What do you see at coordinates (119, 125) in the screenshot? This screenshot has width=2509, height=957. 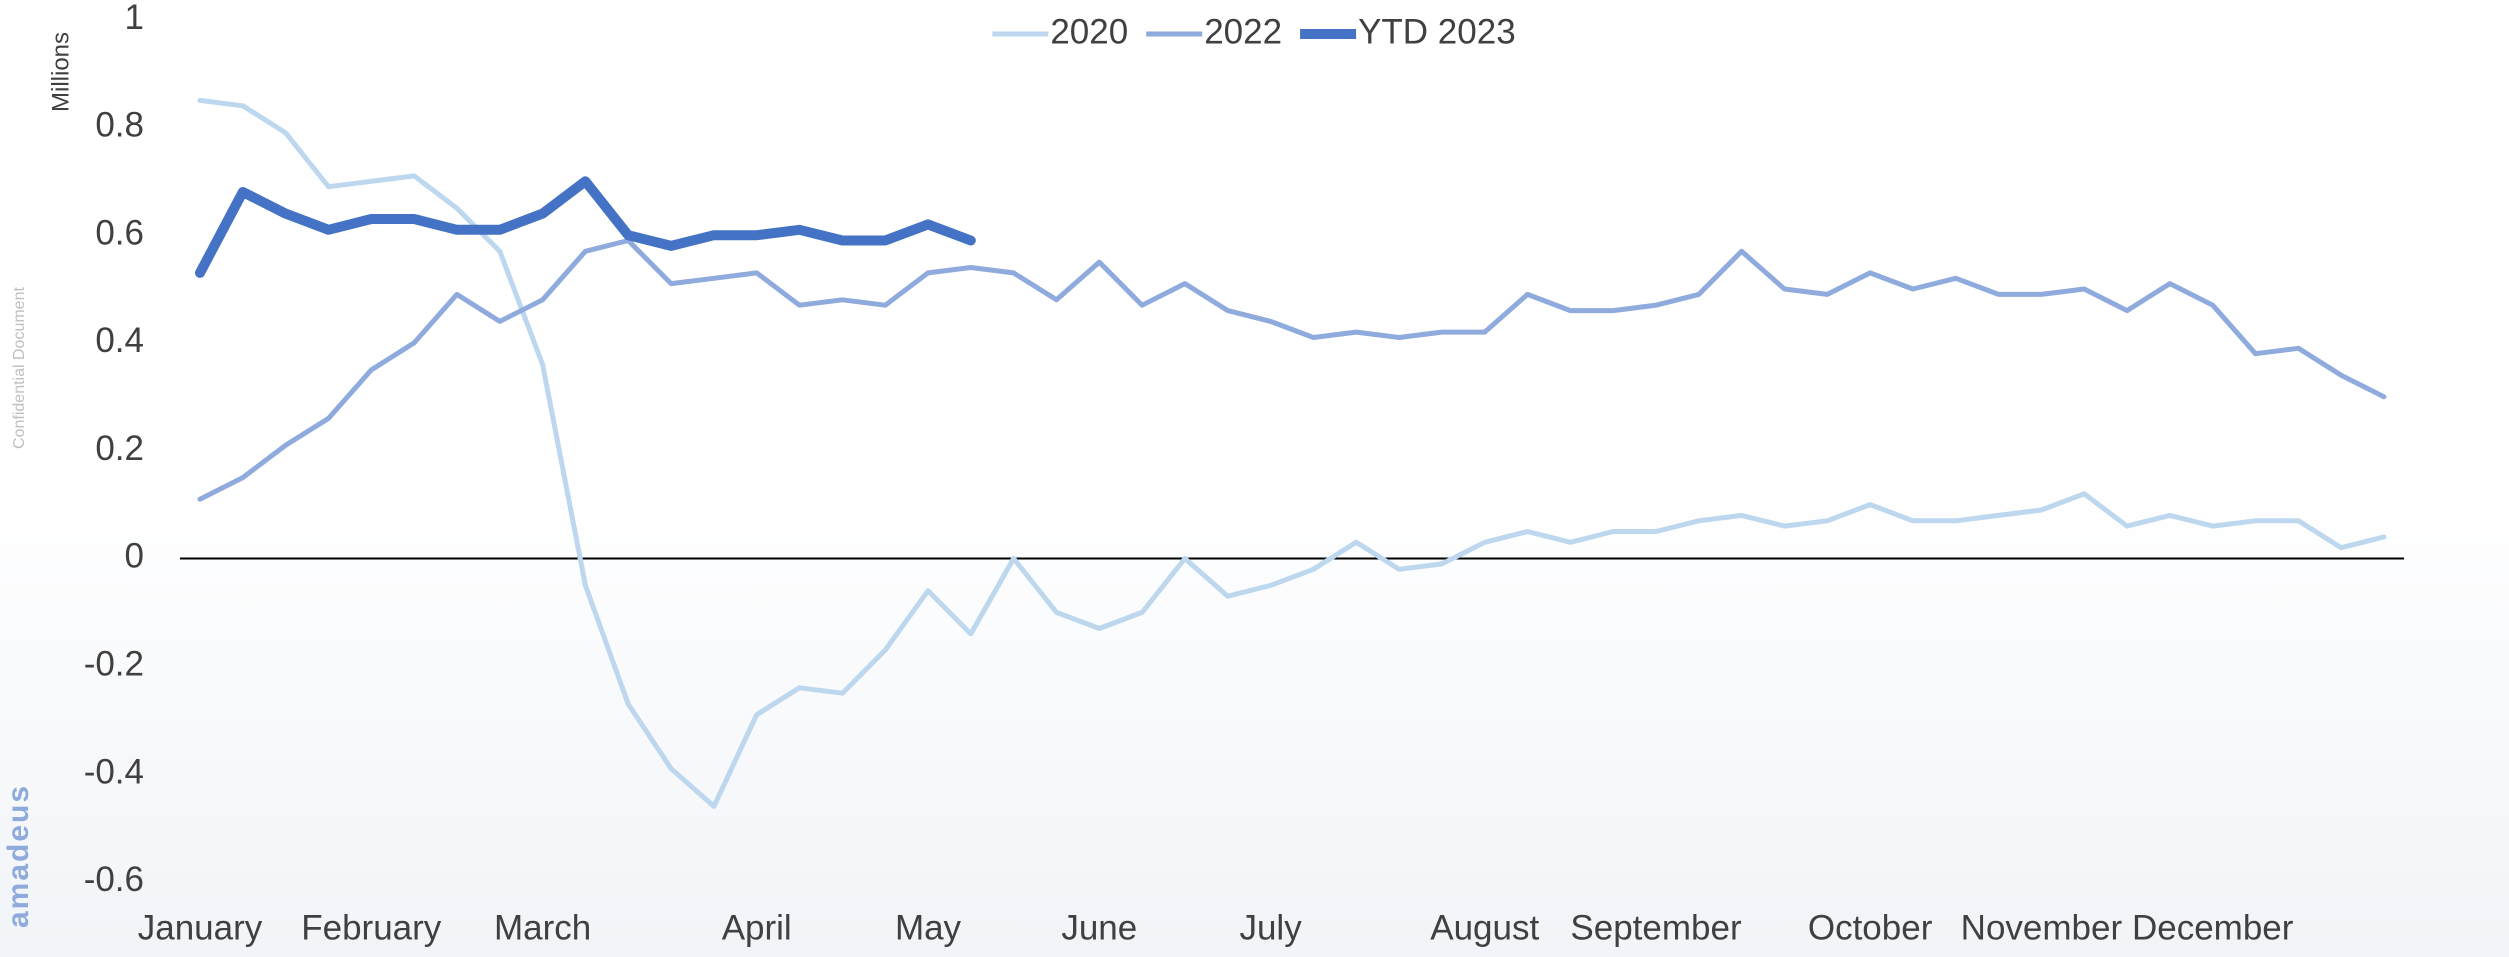 I see `y-tick-label: 0.8` at bounding box center [119, 125].